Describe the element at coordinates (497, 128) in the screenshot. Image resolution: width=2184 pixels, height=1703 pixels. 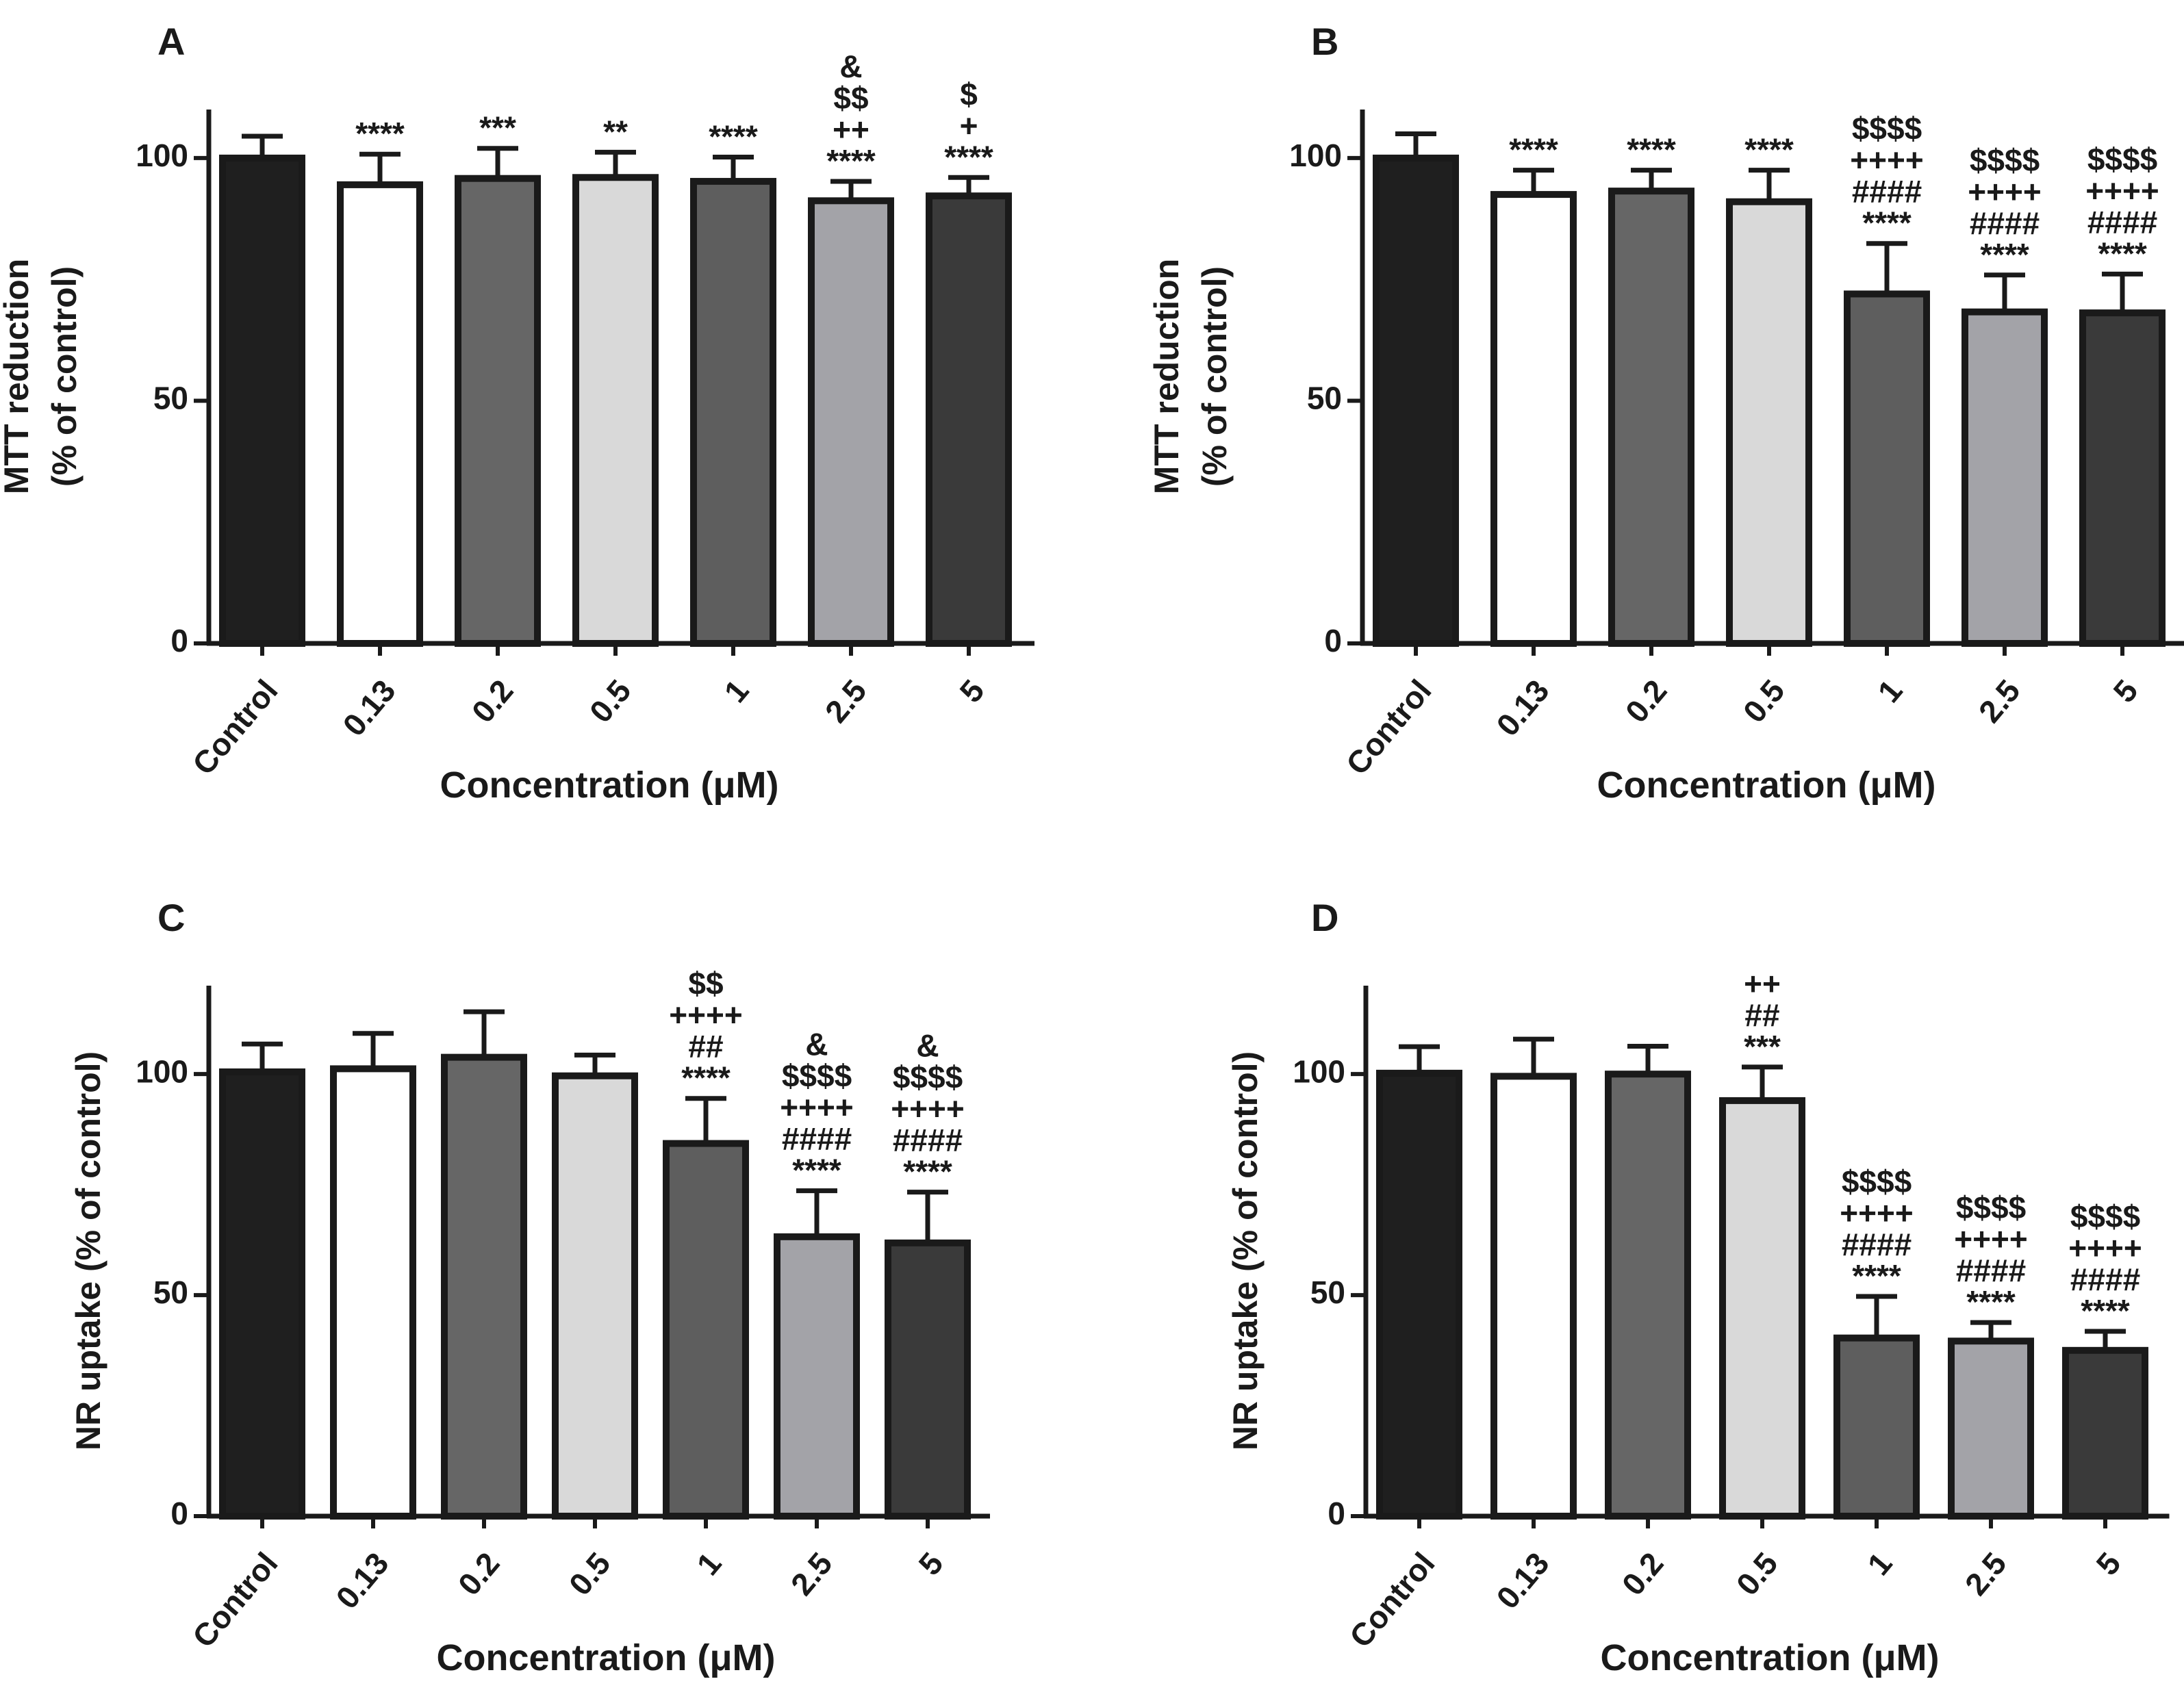
I see `significance-label: ***` at that location.